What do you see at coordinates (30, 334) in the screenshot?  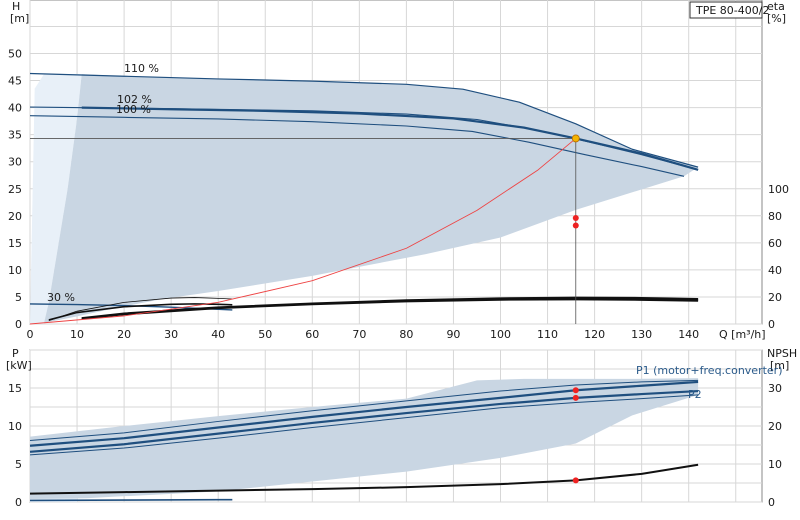 I see `x-tick-label: 0` at bounding box center [30, 334].